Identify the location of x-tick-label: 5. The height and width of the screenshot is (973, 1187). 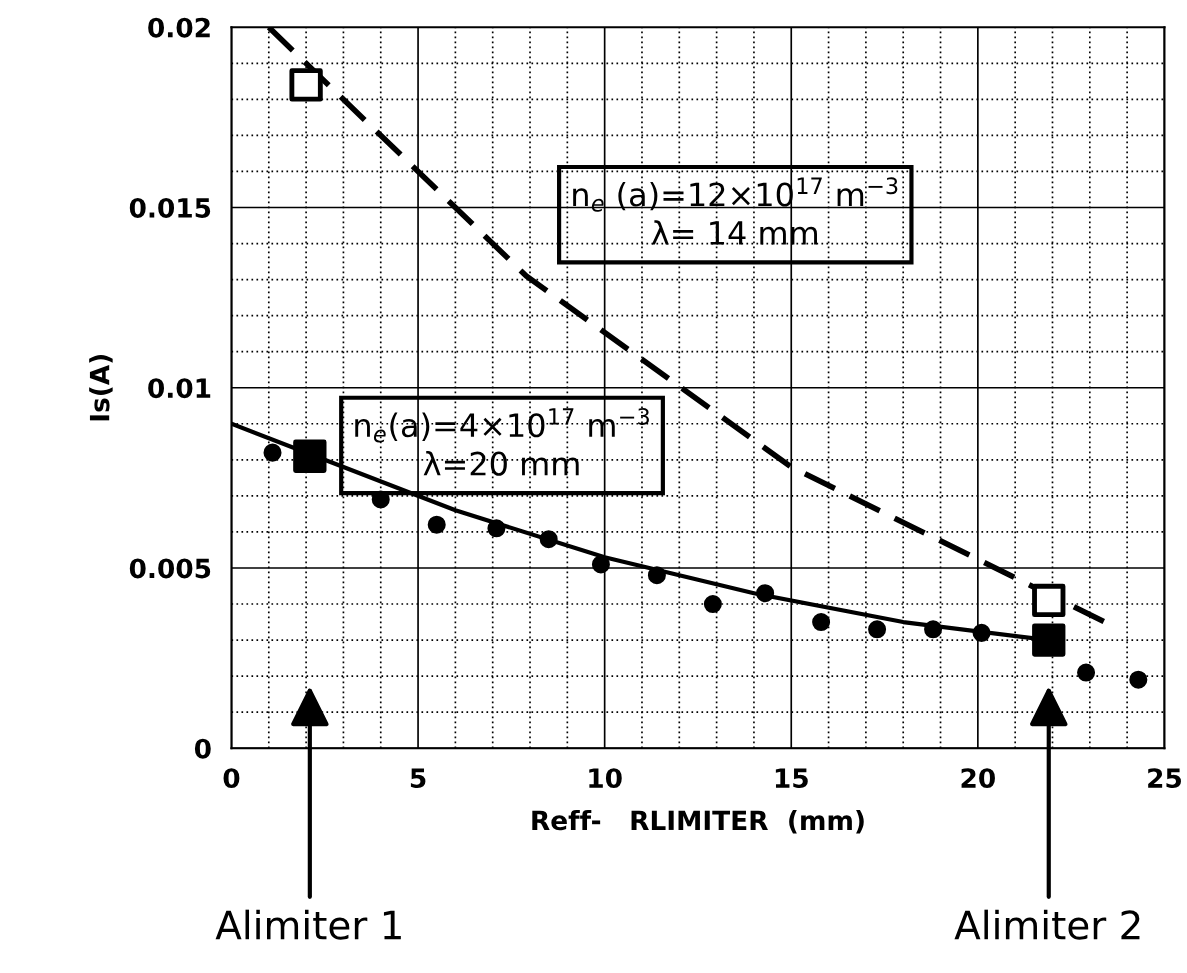
(418, 778).